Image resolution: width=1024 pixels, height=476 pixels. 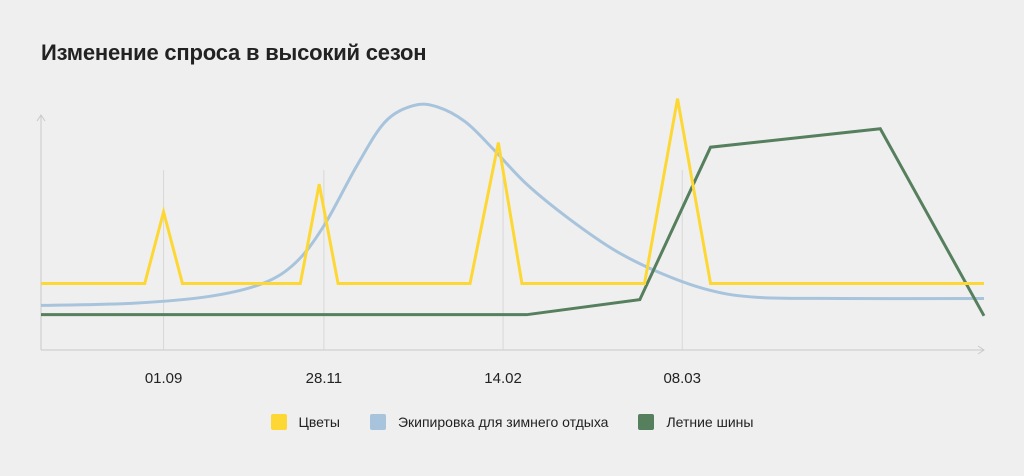 I want to click on legend-item-summer-tires: Летние шины, so click(x=695, y=422).